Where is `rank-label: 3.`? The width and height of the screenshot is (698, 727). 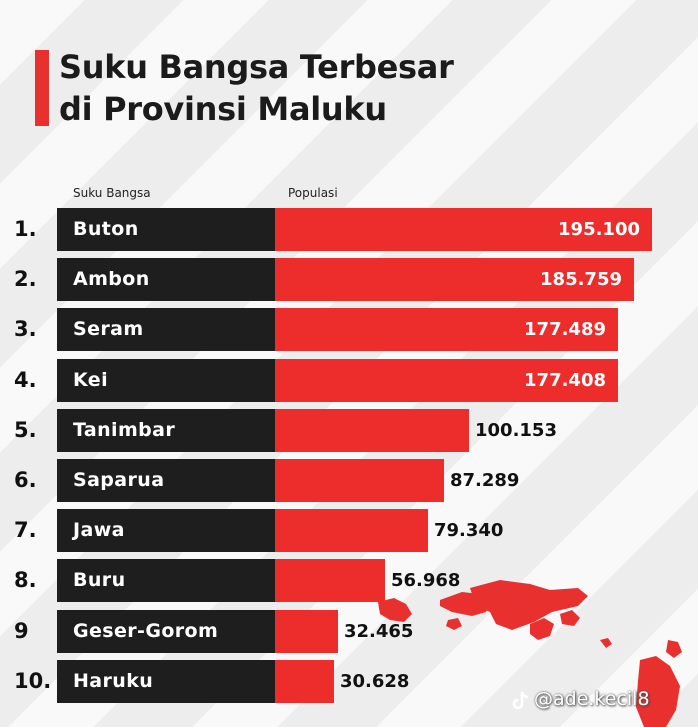
rank-label: 3. is located at coordinates (25, 329).